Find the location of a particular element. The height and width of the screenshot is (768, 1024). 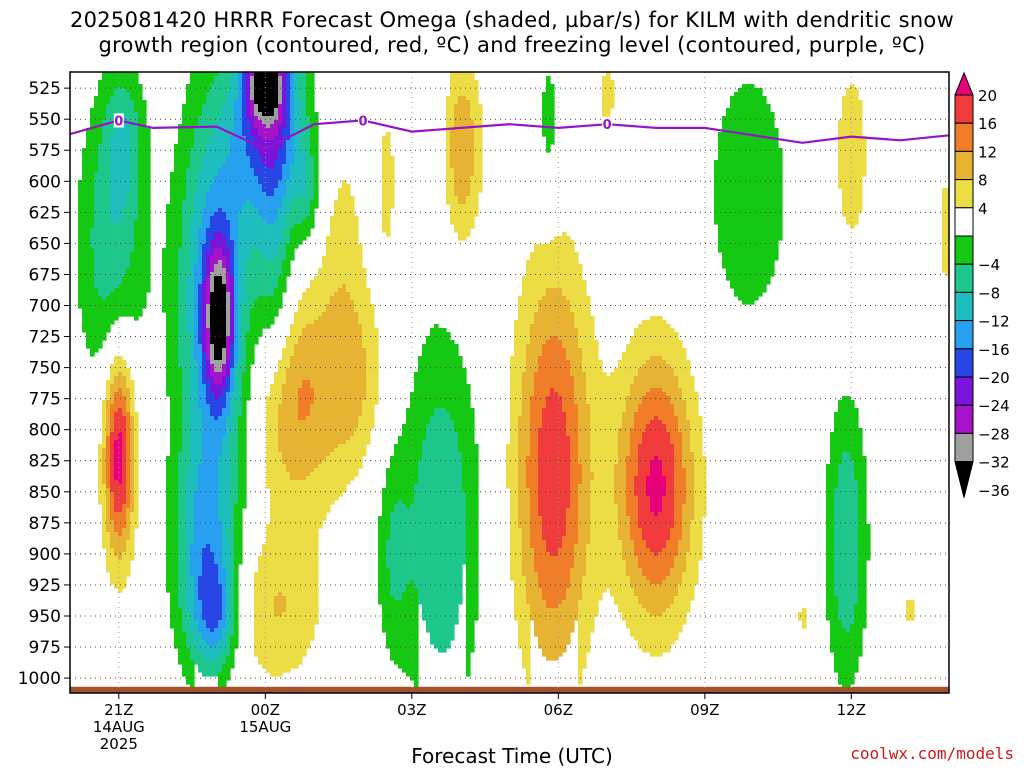

freezing-level-label: 0 is located at coordinates (607, 125).